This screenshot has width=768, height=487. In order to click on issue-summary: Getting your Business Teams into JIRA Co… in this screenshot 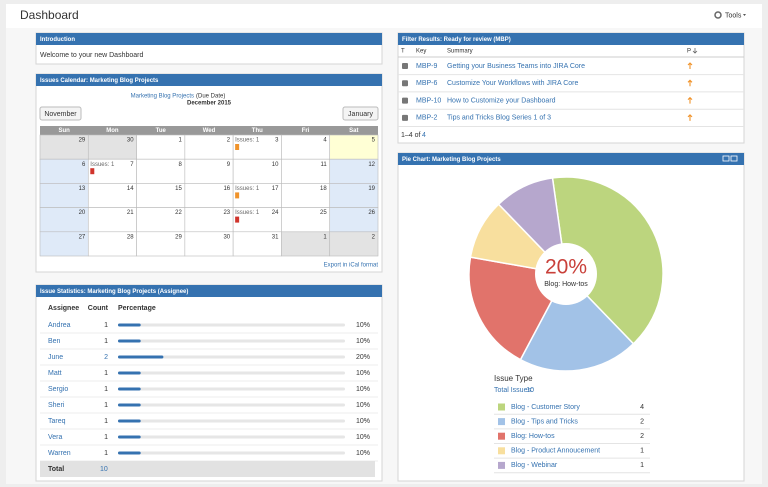, I will do `click(516, 66)`.